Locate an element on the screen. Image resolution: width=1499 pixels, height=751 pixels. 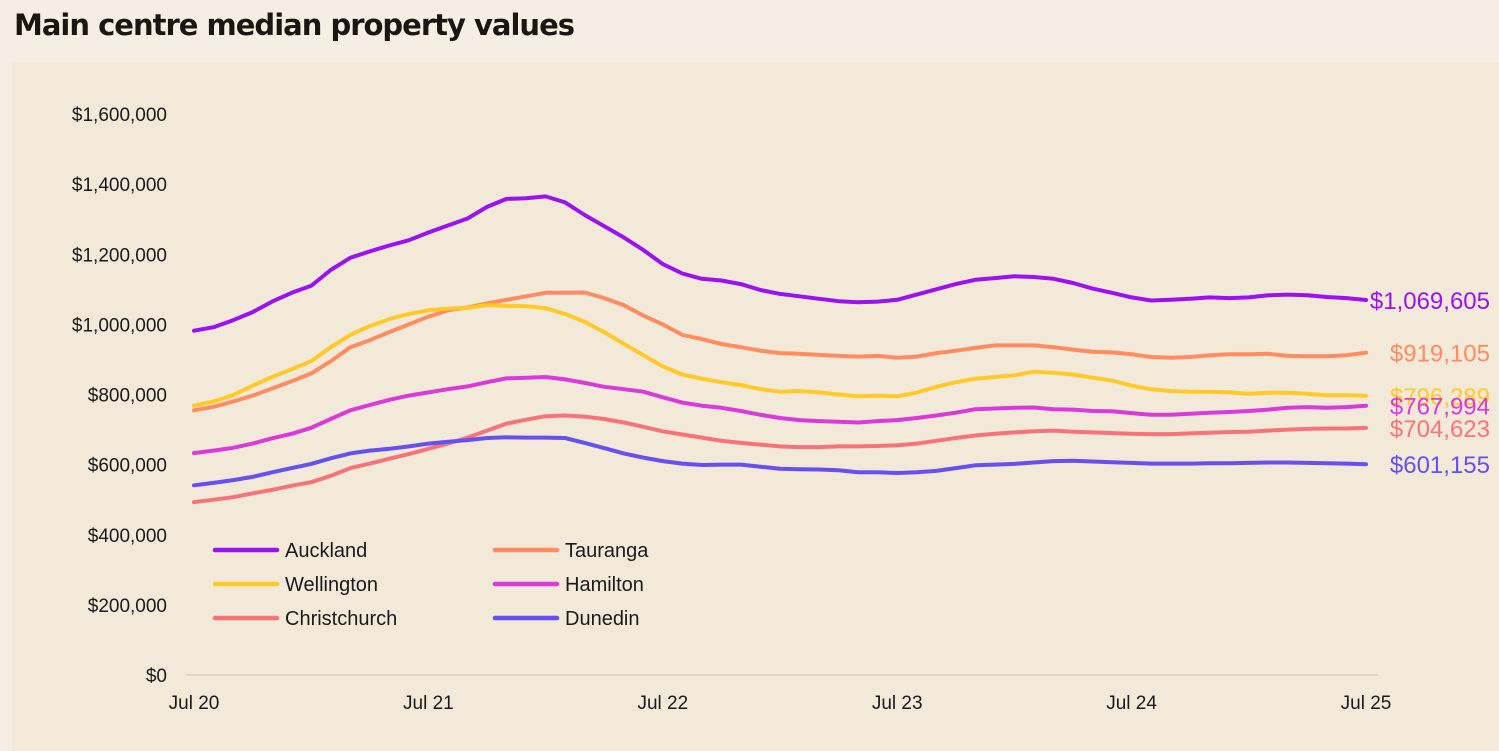
legend-label-auckland: Auckland is located at coordinates (326, 551).